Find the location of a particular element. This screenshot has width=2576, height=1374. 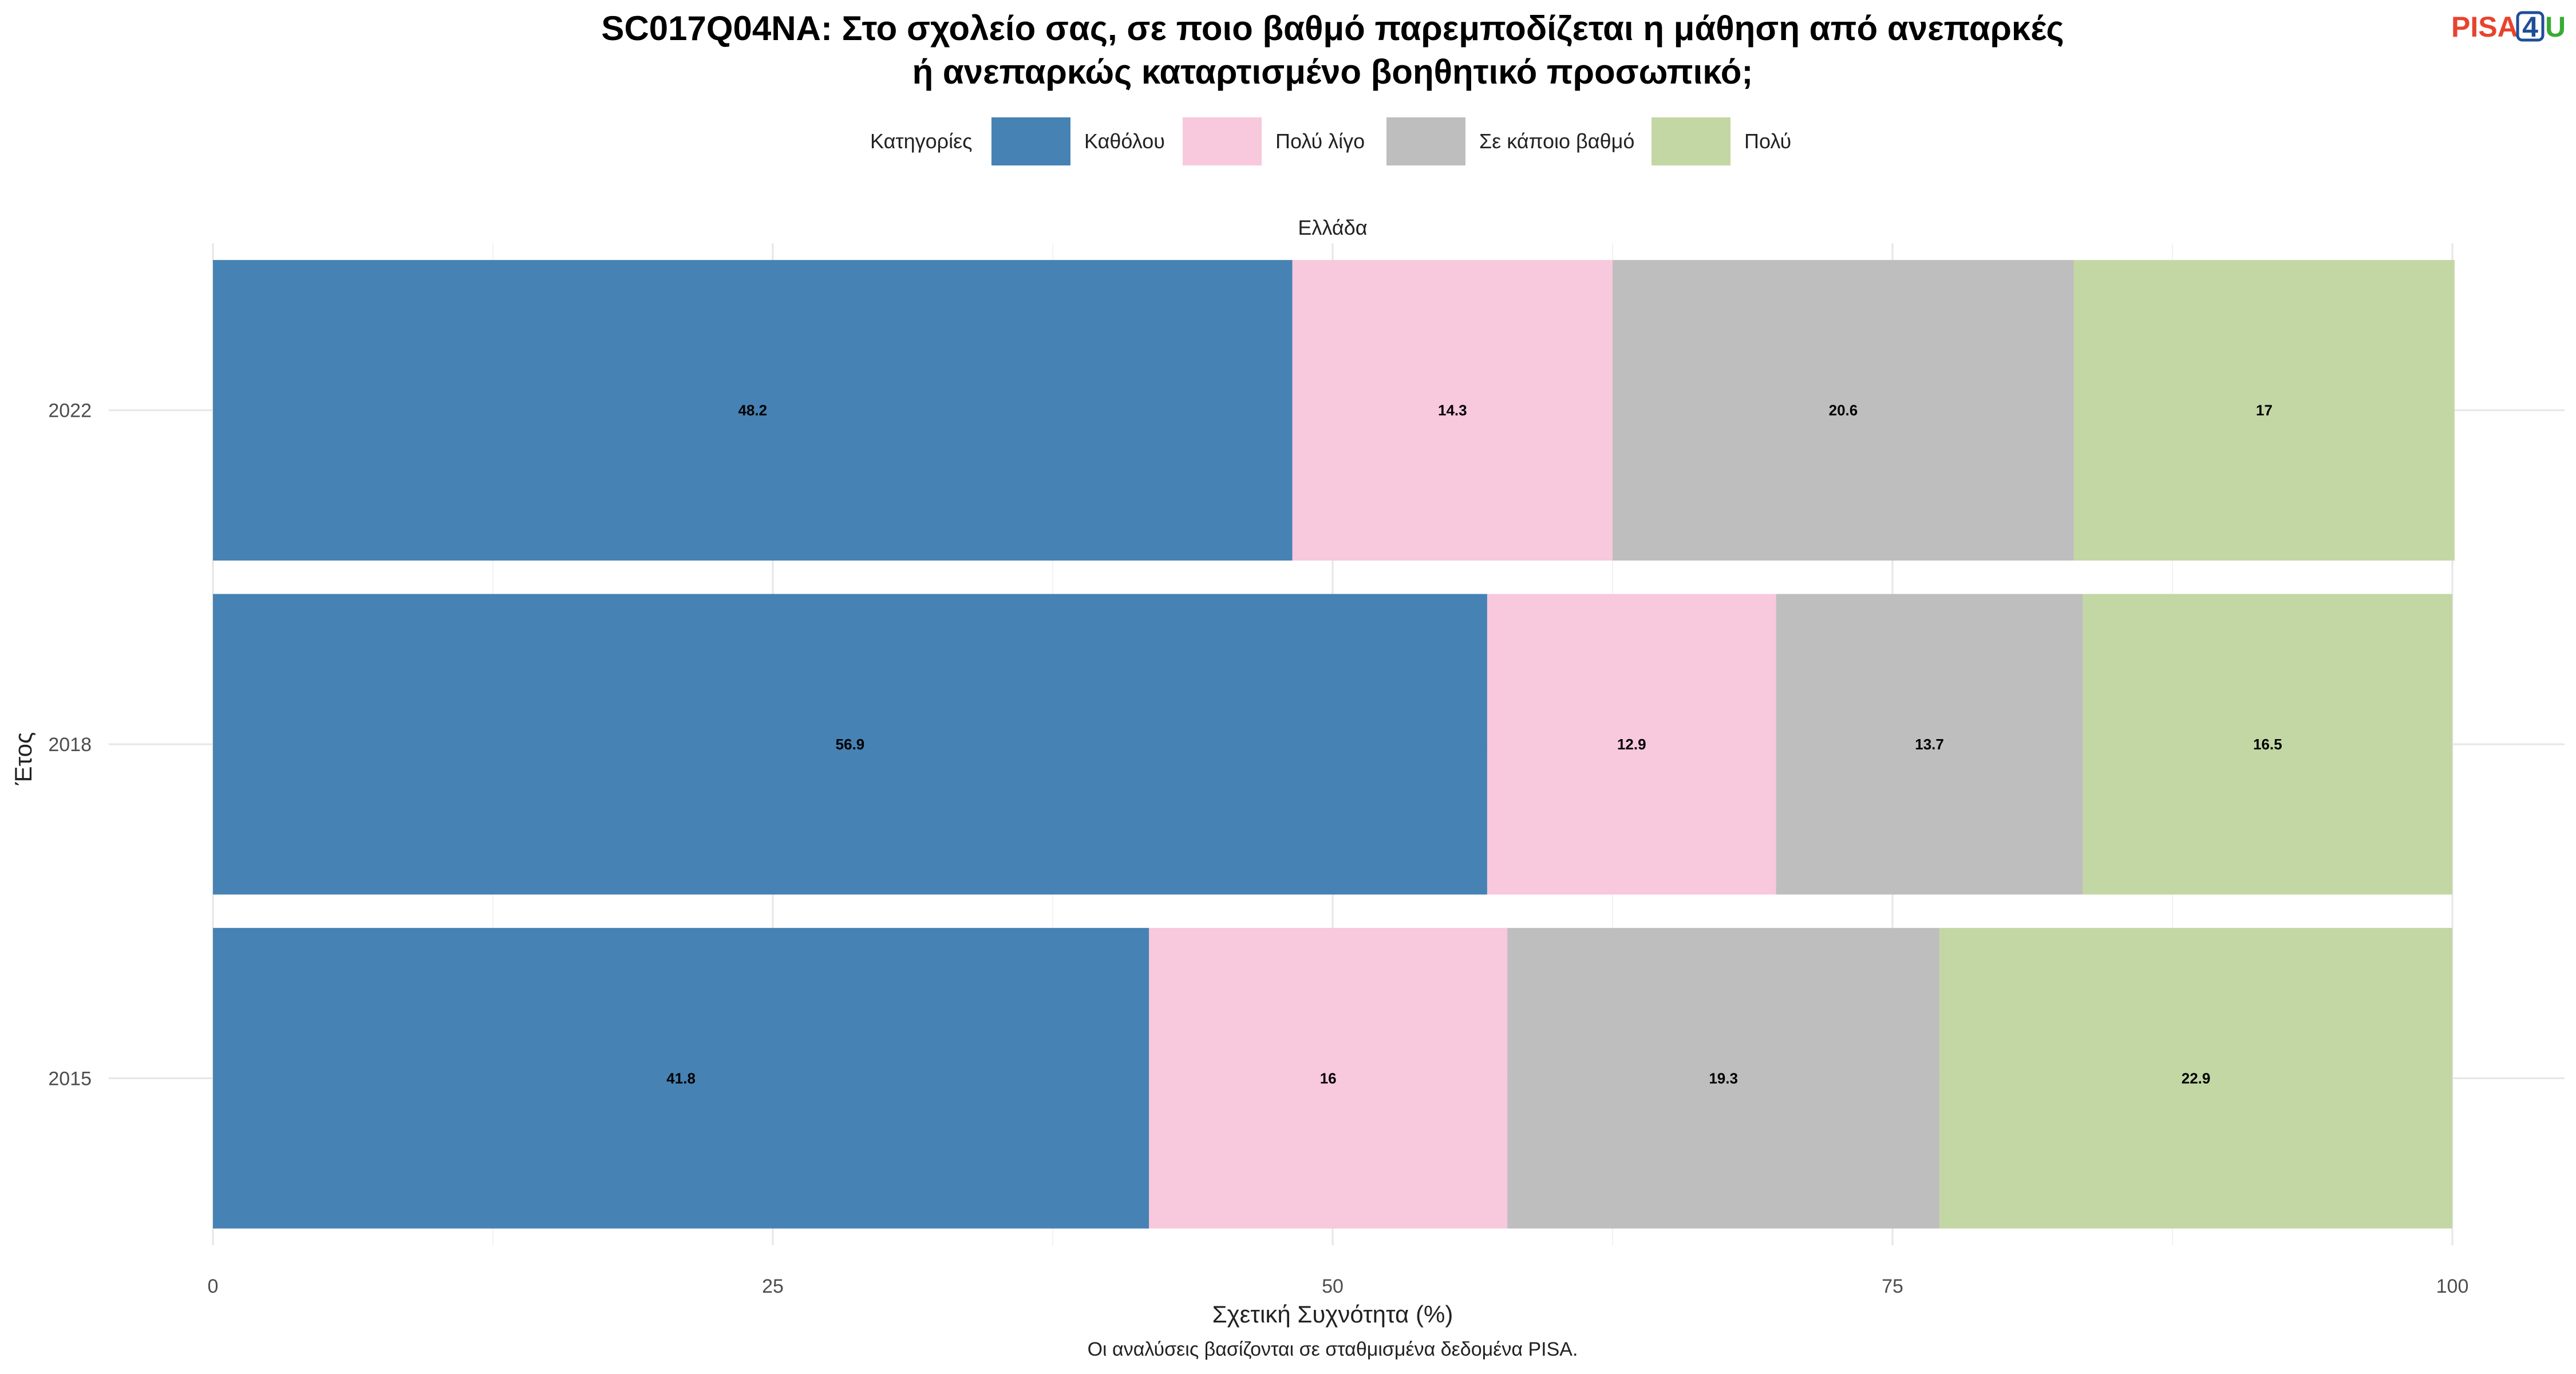

pisa4u-logo: PISA 4 U is located at coordinates (2508, 27).